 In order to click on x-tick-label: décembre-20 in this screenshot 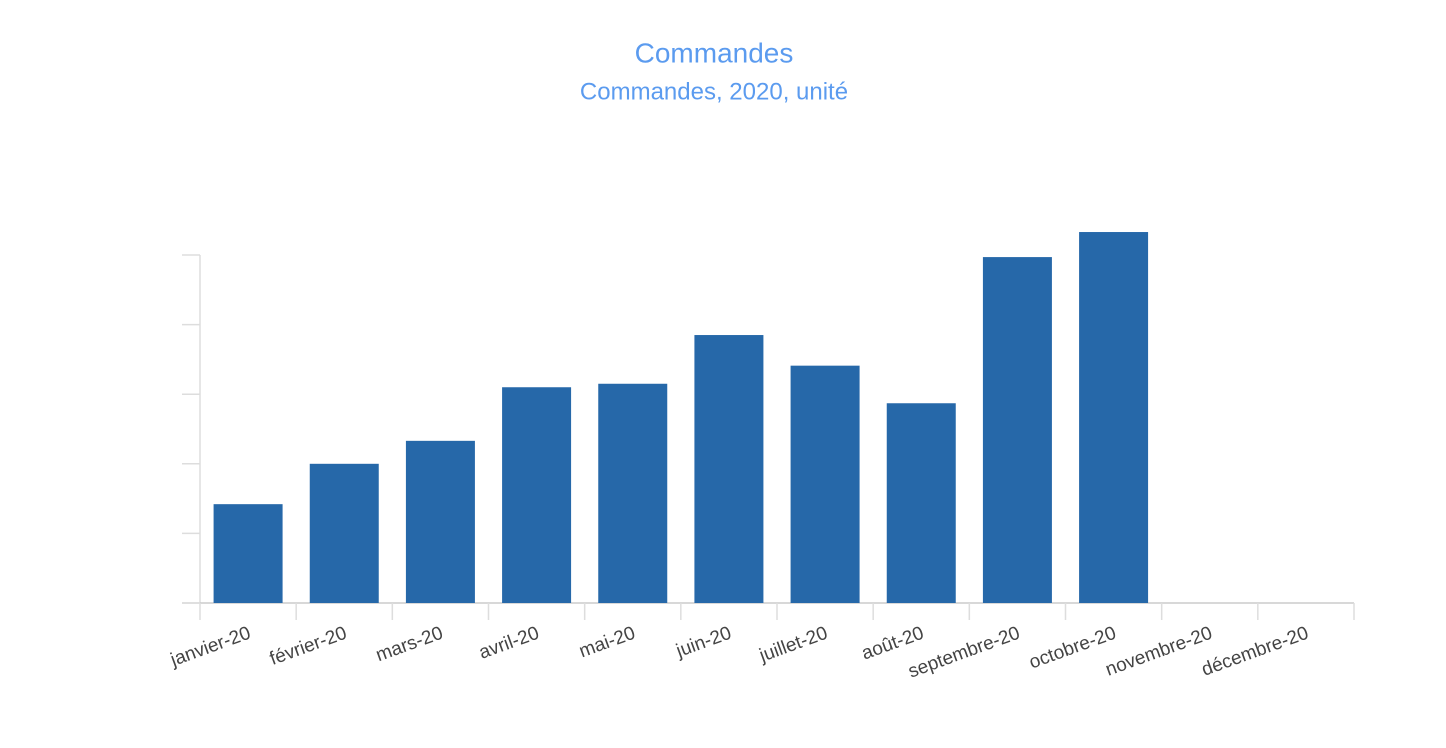, I will do `click(1255, 652)`.